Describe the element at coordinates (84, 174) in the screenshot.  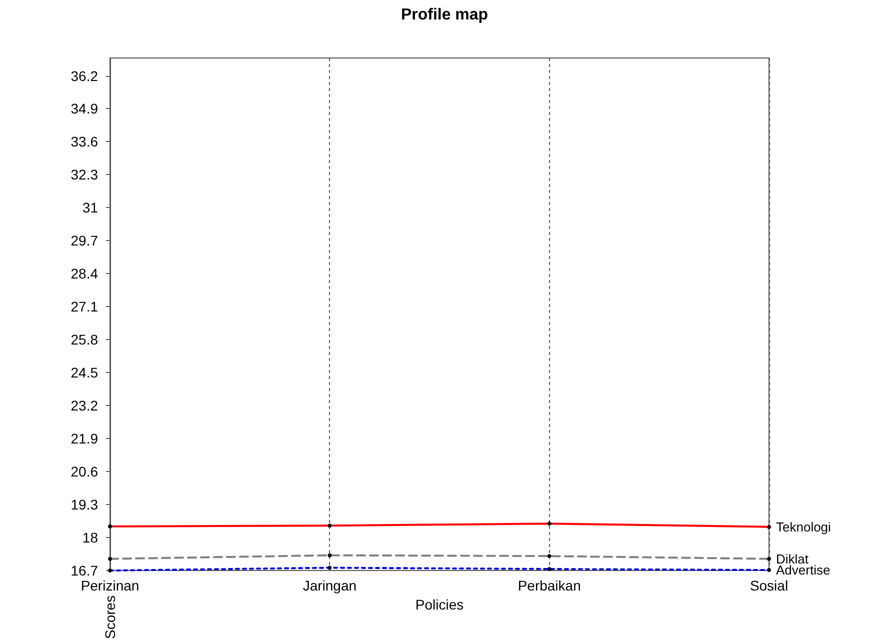
I see `y-tick-label: 32.3` at that location.